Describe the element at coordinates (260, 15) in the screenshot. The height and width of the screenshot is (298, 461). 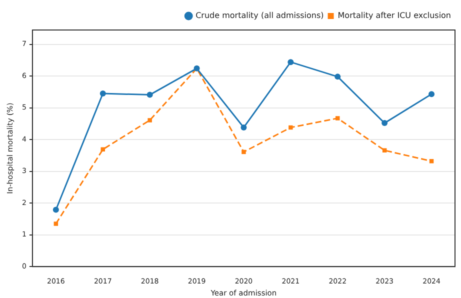
I see `legend-label: Crude mortality (all admissions)` at that location.